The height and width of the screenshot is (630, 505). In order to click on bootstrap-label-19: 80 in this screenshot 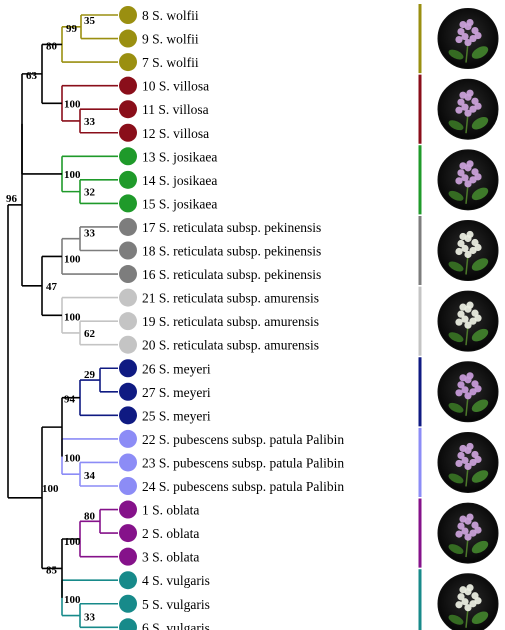, I will do `click(90, 516)`.